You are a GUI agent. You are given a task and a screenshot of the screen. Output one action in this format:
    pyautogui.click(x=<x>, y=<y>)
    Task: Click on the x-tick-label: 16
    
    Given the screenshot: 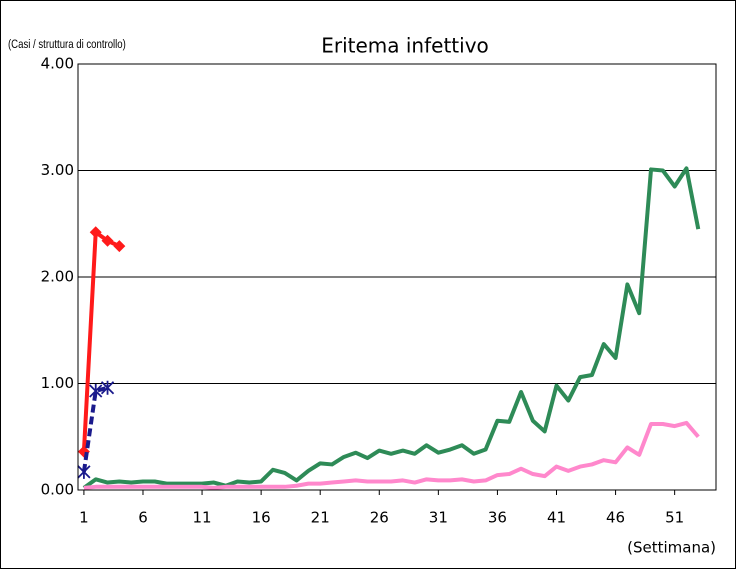 What is the action you would take?
    pyautogui.click(x=261, y=518)
    